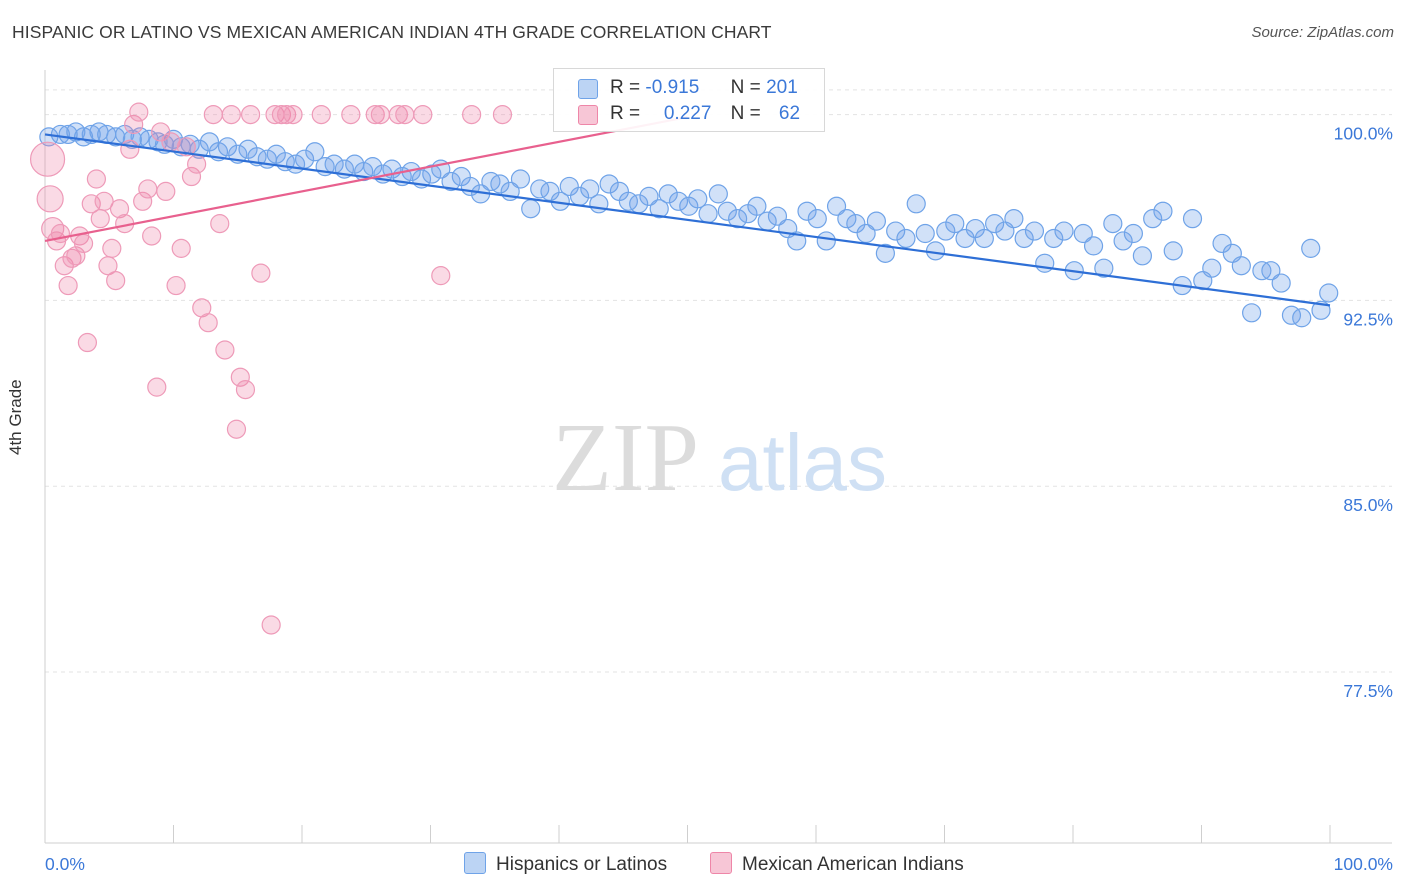 The image size is (1406, 892). I want to click on bottom-legend-label-mexican-american-indian: Mexican American Indians, so click(853, 864).